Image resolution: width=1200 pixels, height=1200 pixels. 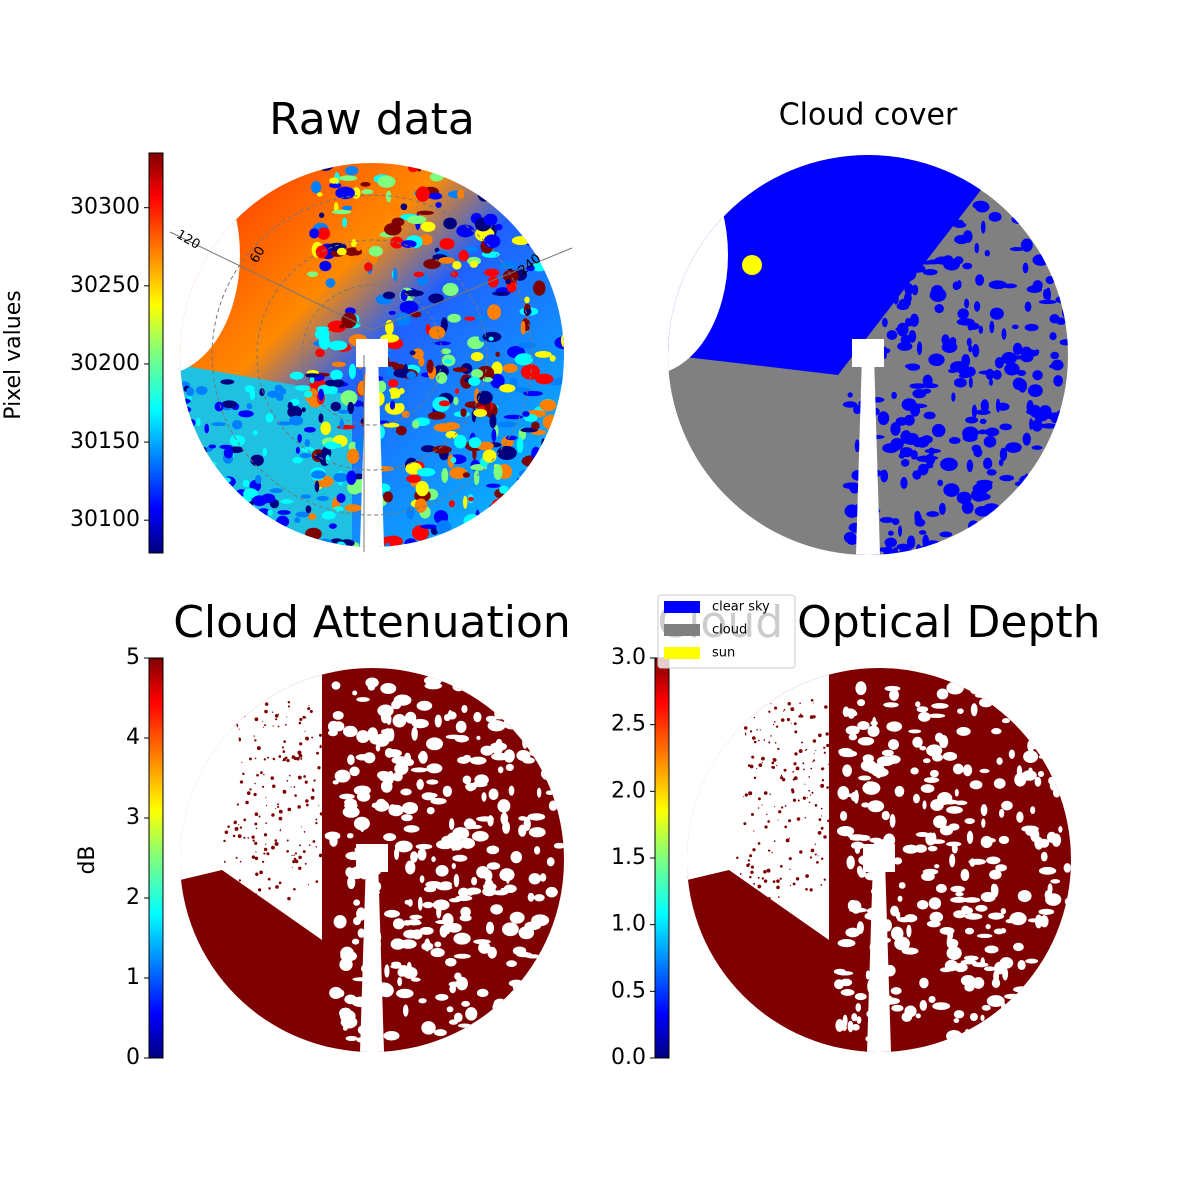 I want to click on polar-ring, so click(x=372, y=355).